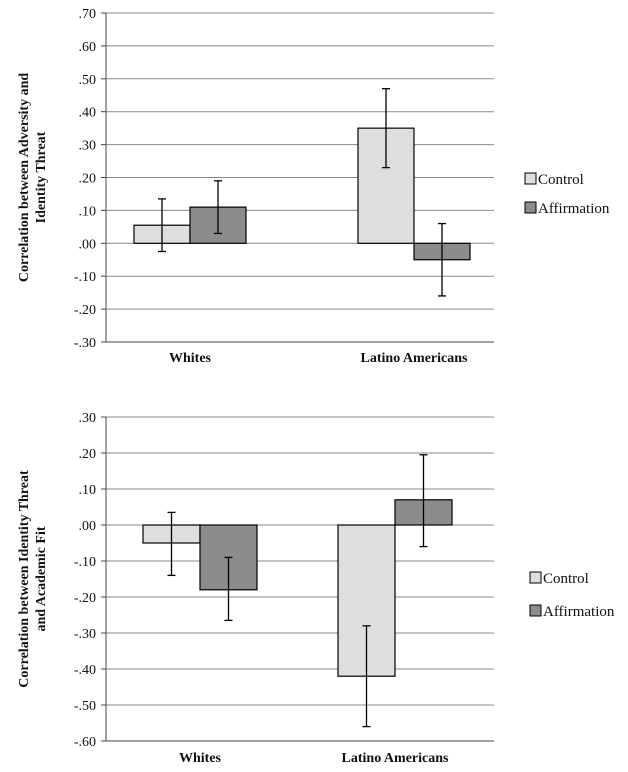  Describe the element at coordinates (24, 178) in the screenshot. I see `y-axis-label: Correlation between Adversity and` at that location.